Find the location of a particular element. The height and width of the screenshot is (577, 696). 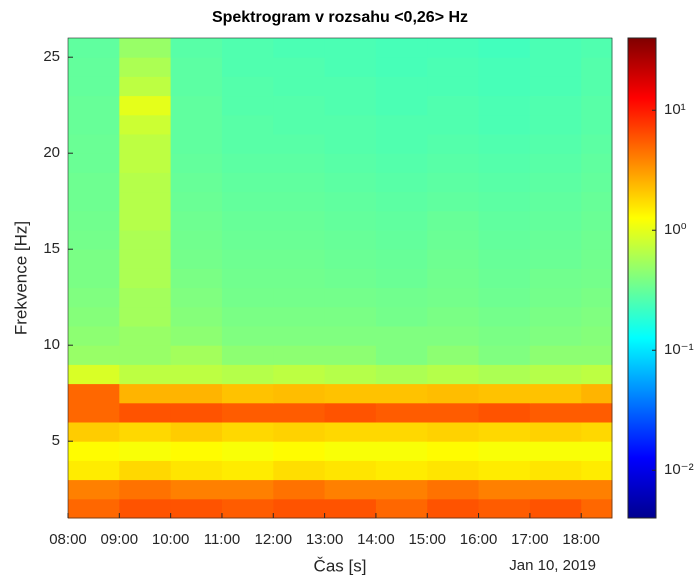

x-axis-label: Čas [s] is located at coordinates (340, 565).